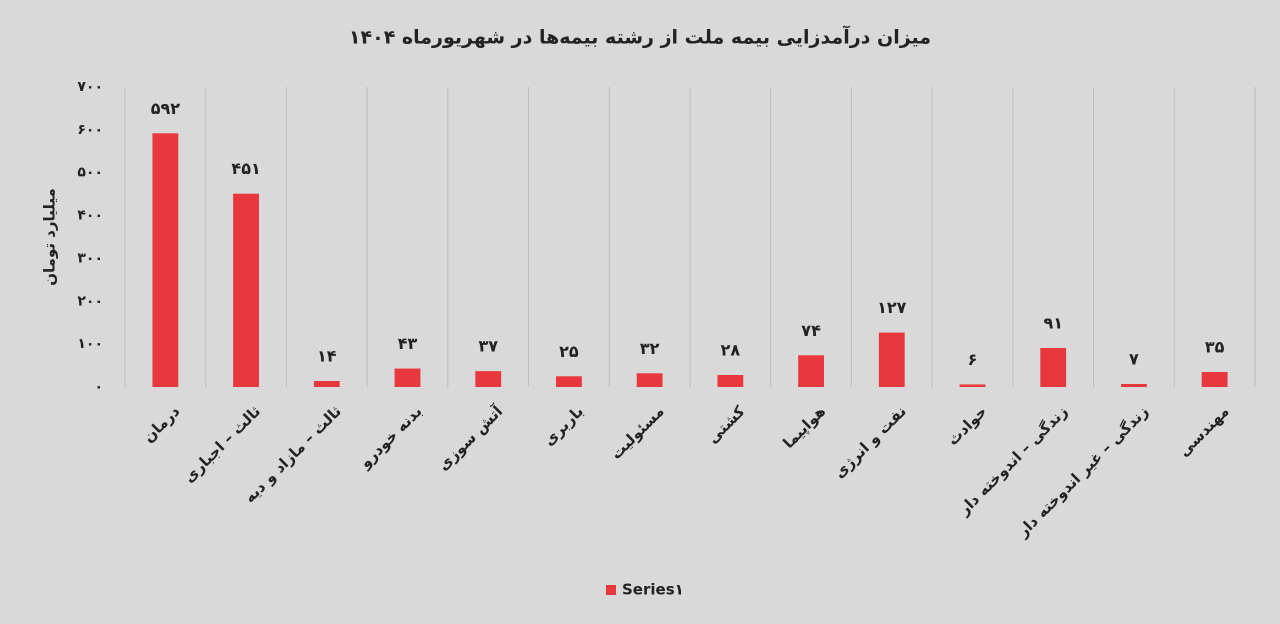 This screenshot has height=624, width=1280. I want to click on data-label: ۷۴, so click(811, 330).